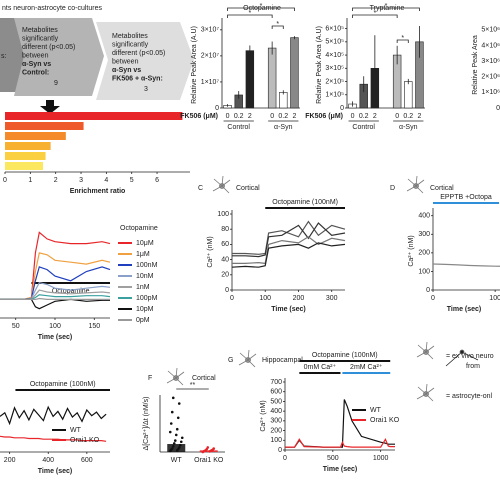 The image size is (500, 500). What do you see at coordinates (36, 64) in the screenshot?
I see `step-text: α-Syn vs` at bounding box center [36, 64].